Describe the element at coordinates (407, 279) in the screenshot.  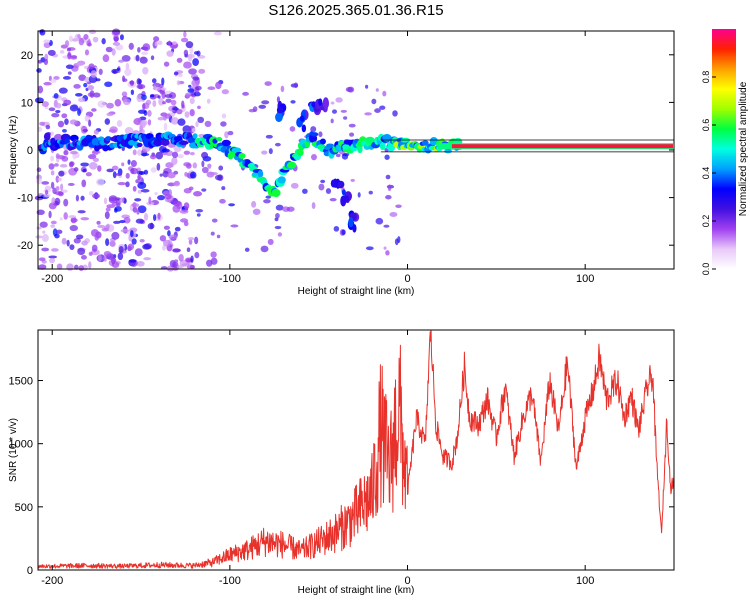
I see `x-tick-label: 0` at that location.